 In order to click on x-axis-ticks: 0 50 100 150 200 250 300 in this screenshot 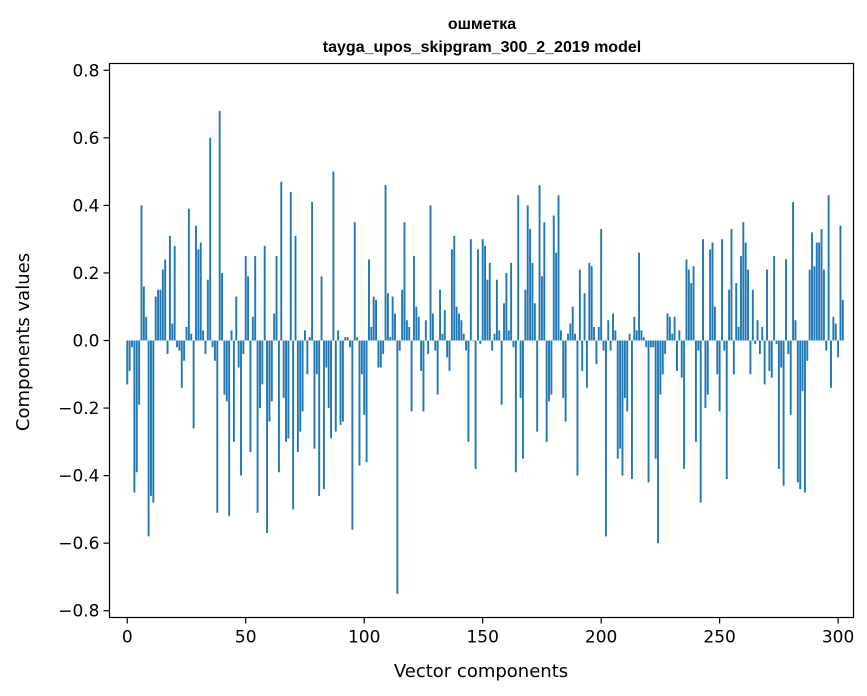, I will do `click(488, 632)`.